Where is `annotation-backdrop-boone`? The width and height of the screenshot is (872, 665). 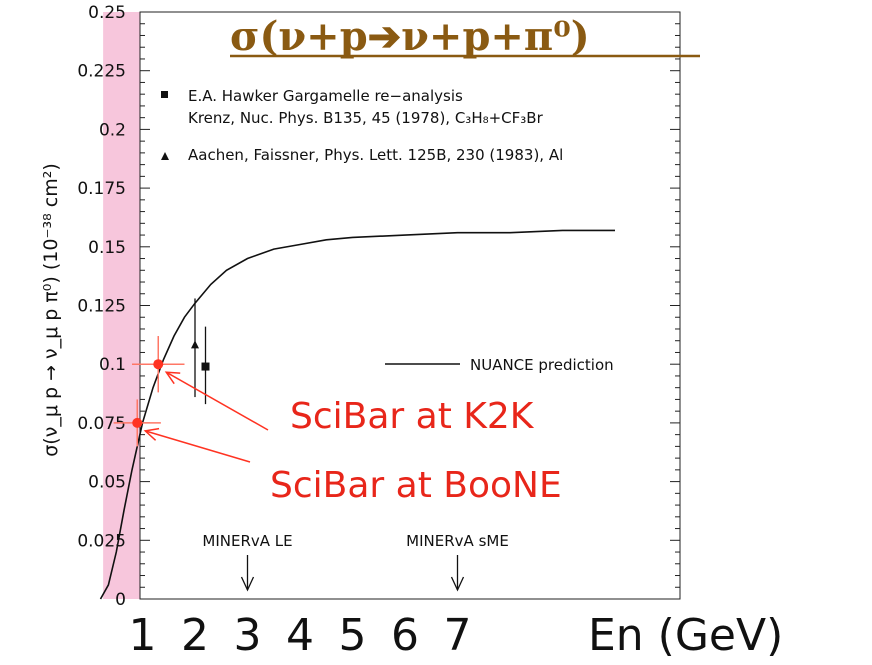
annotation-backdrop-boone is located at coordinates (437, 485).